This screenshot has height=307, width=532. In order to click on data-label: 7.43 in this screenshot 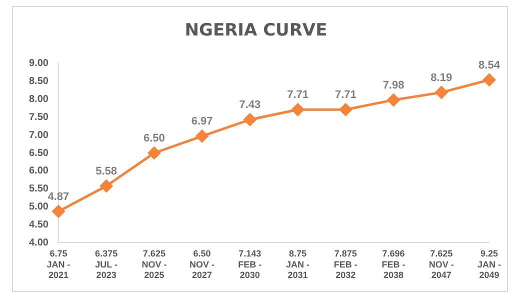, I will do `click(250, 105)`.